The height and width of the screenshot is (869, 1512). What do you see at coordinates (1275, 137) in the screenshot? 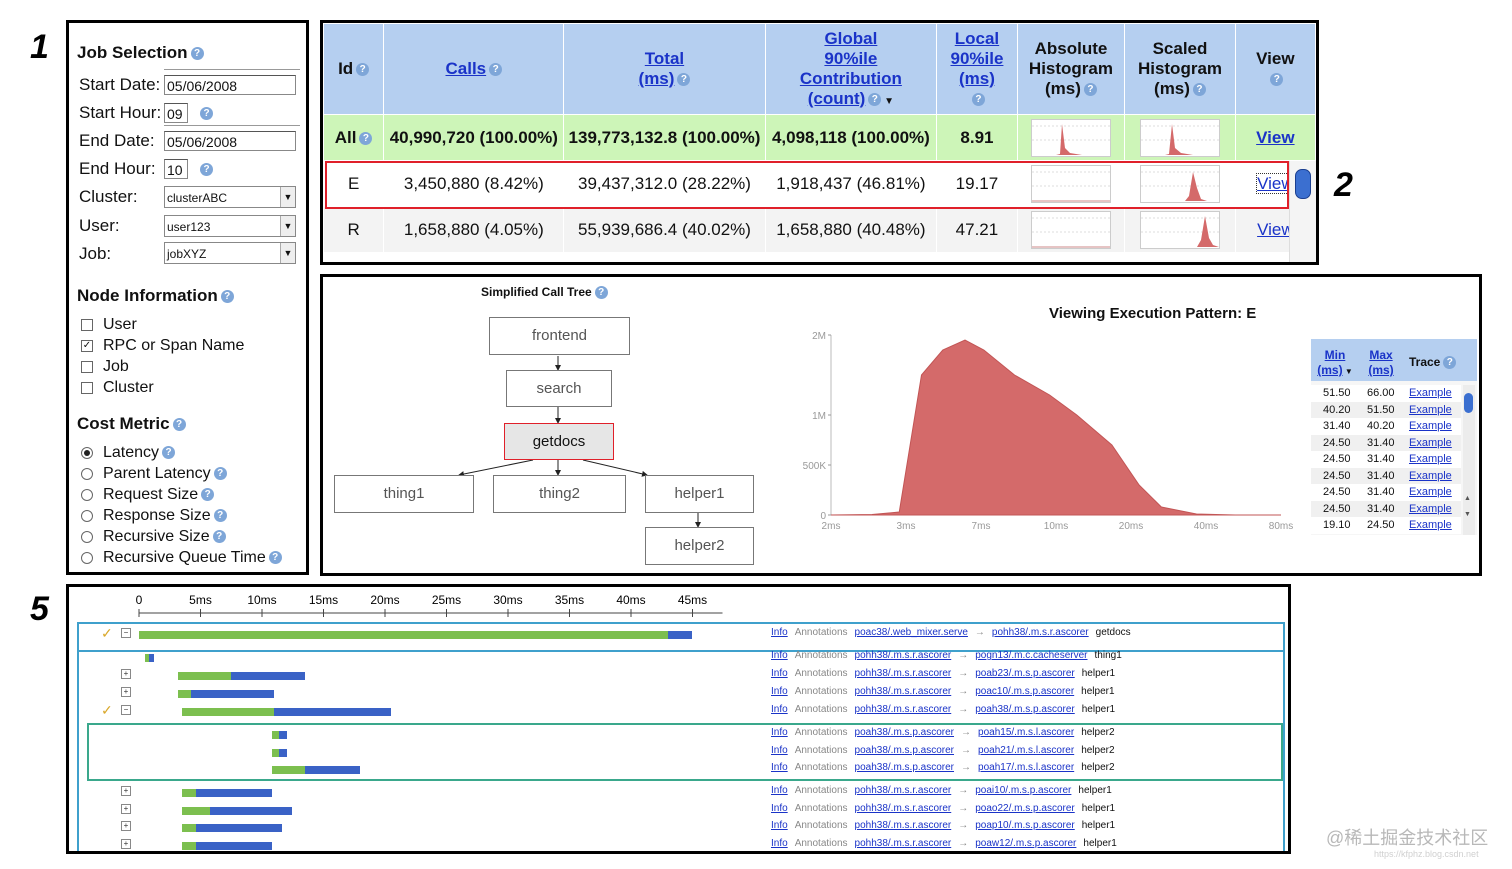
I see `view-cell: View` at bounding box center [1275, 137].